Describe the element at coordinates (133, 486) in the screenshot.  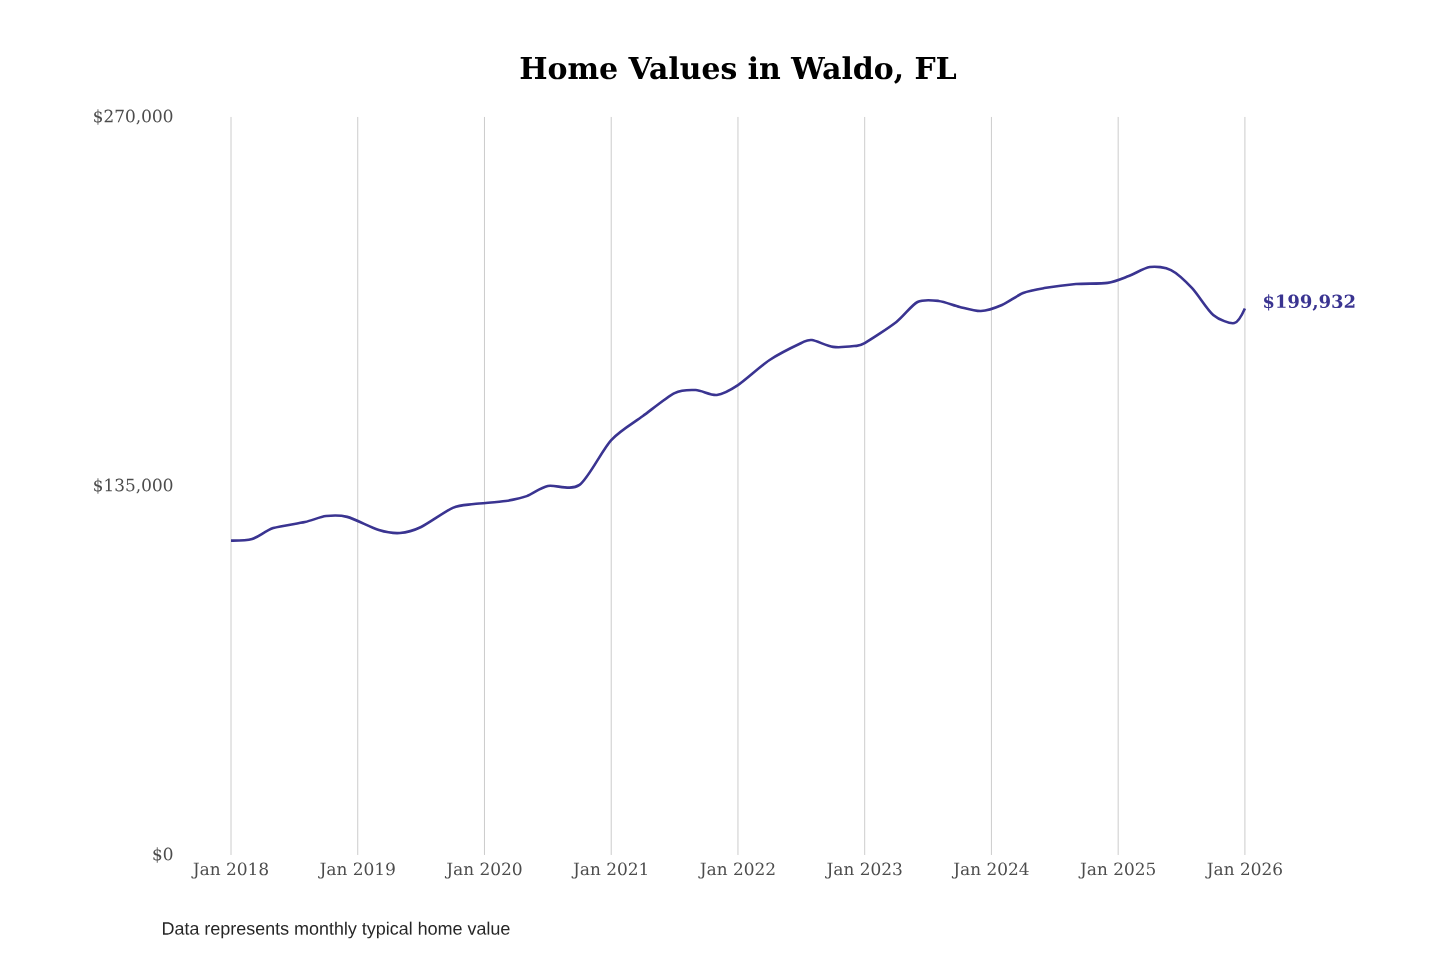
I see `y-tick-label: $135,000` at that location.